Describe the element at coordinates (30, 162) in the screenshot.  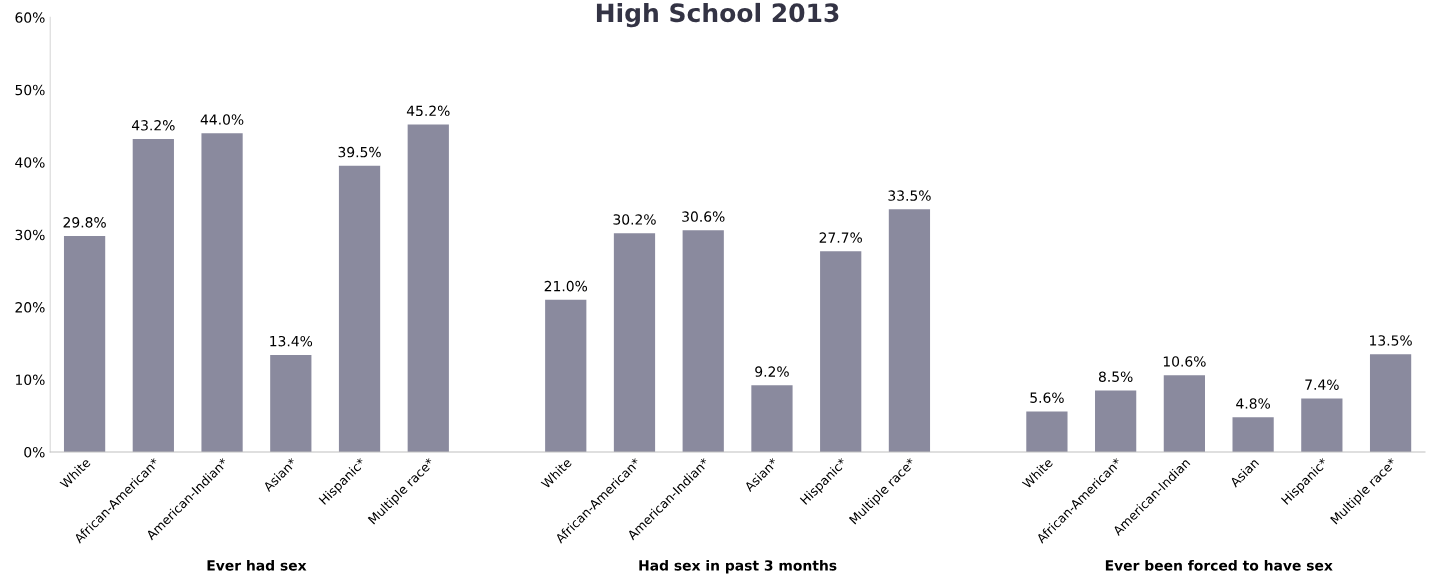
I see `y-tick-label: 40%` at that location.